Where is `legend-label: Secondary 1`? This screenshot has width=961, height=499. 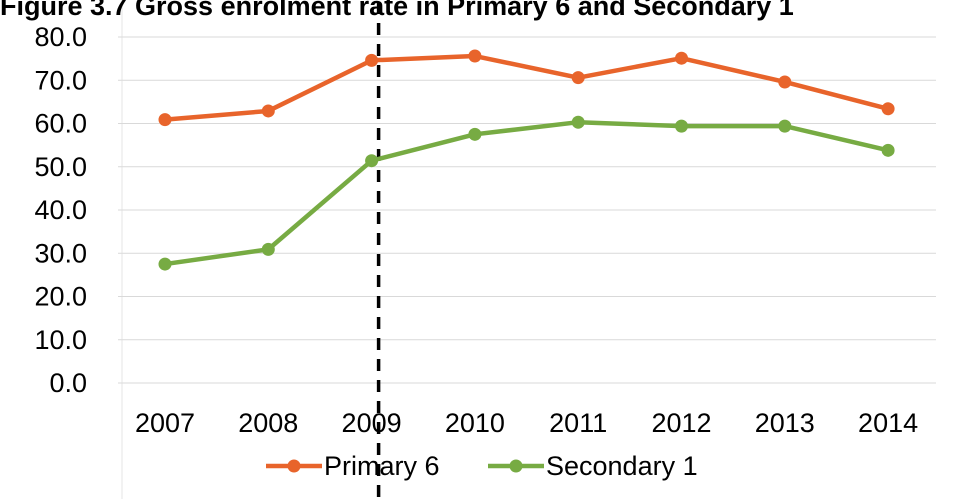 legend-label: Secondary 1 is located at coordinates (622, 466).